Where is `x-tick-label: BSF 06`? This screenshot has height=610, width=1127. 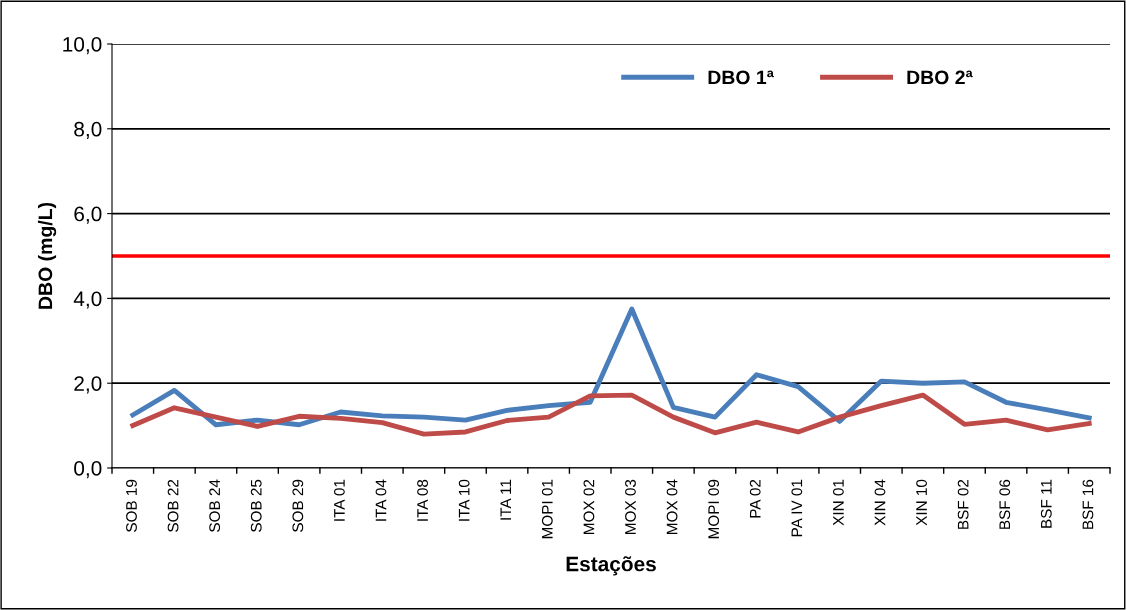
x-tick-label: BSF 06 is located at coordinates (1005, 504).